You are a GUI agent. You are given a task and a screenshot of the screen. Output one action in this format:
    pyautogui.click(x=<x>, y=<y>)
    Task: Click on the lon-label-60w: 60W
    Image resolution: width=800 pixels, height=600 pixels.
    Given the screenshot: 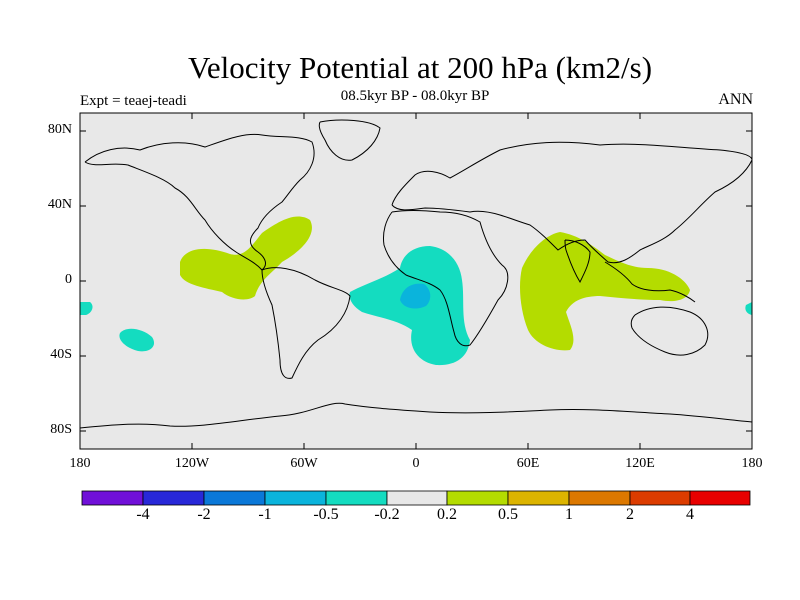 What is the action you would take?
    pyautogui.click(x=304, y=463)
    